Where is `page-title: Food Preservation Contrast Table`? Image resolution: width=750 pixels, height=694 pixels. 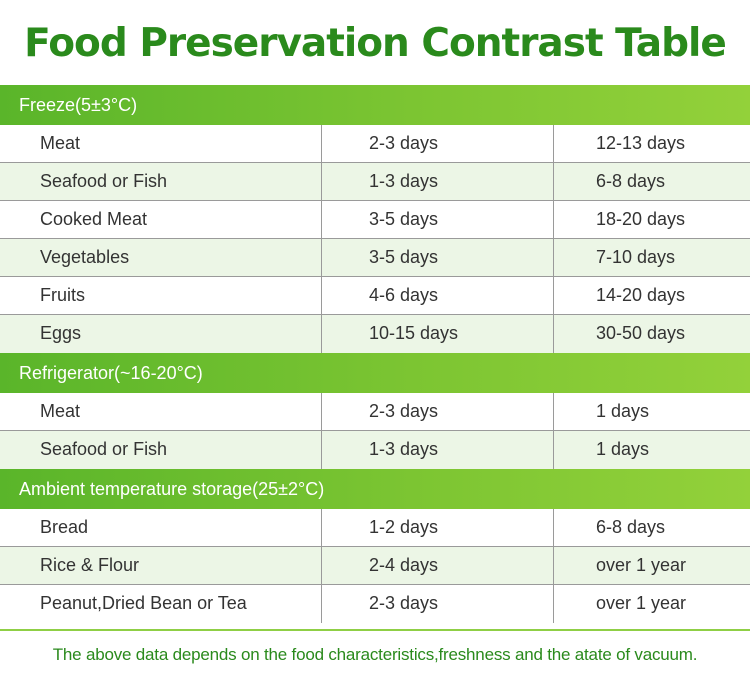
page-title: Food Preservation Contrast Table is located at coordinates (375, 43).